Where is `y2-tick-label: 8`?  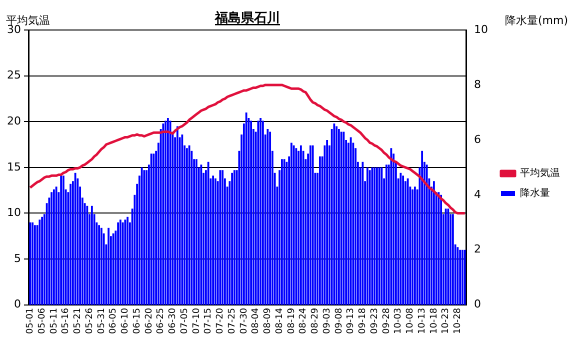
y2-tick-label: 8 is located at coordinates (478, 84).